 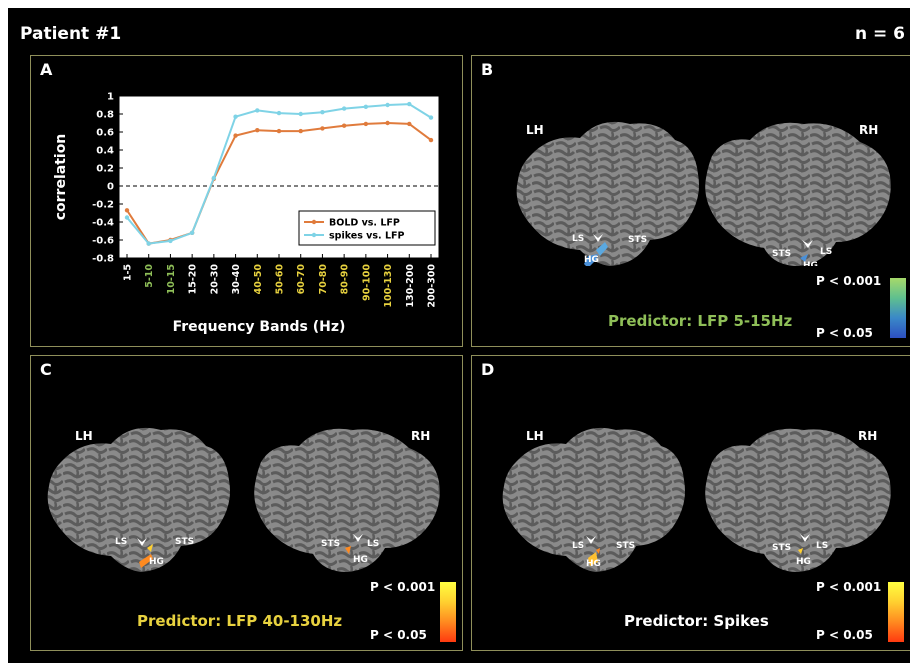 What do you see at coordinates (301, 279) in the screenshot?
I see `x-tick-label: 60-70` at bounding box center [301, 279].